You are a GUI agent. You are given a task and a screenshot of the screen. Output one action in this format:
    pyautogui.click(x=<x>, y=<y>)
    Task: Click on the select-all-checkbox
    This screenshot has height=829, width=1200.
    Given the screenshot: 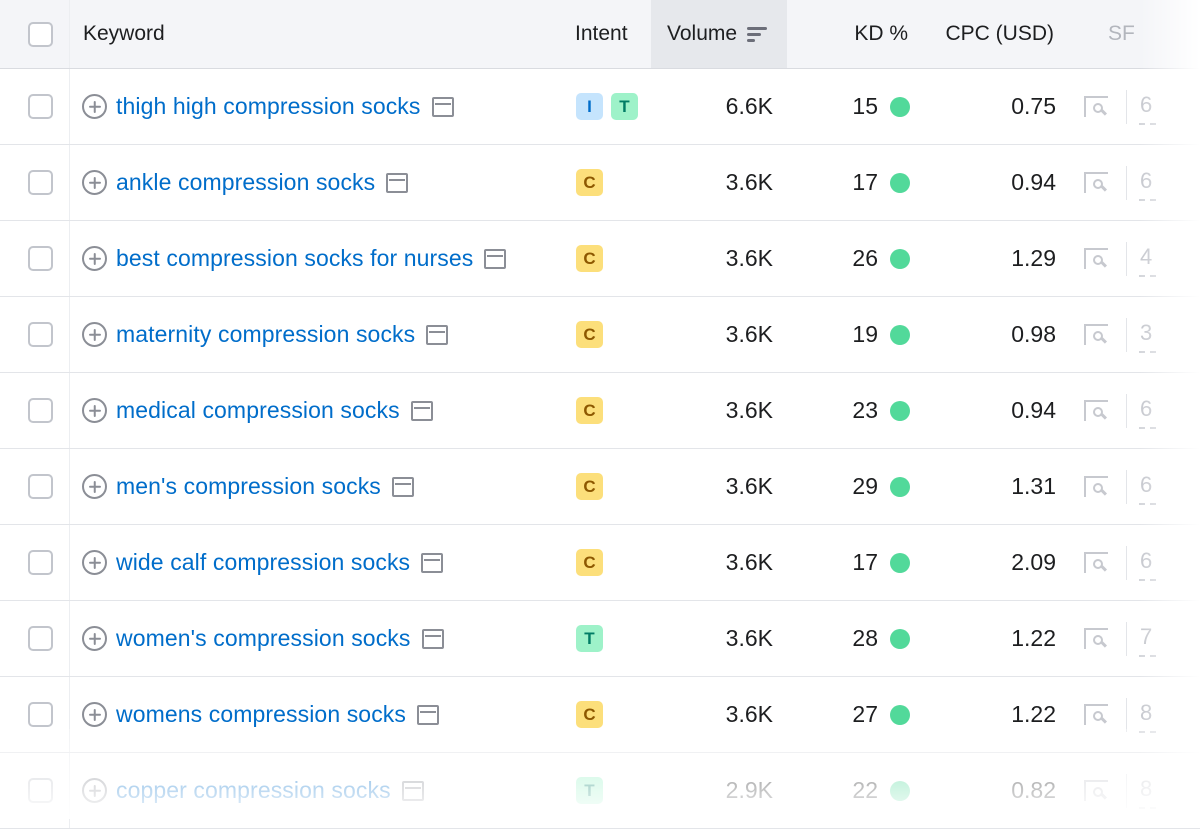 What is the action you would take?
    pyautogui.click(x=40, y=34)
    